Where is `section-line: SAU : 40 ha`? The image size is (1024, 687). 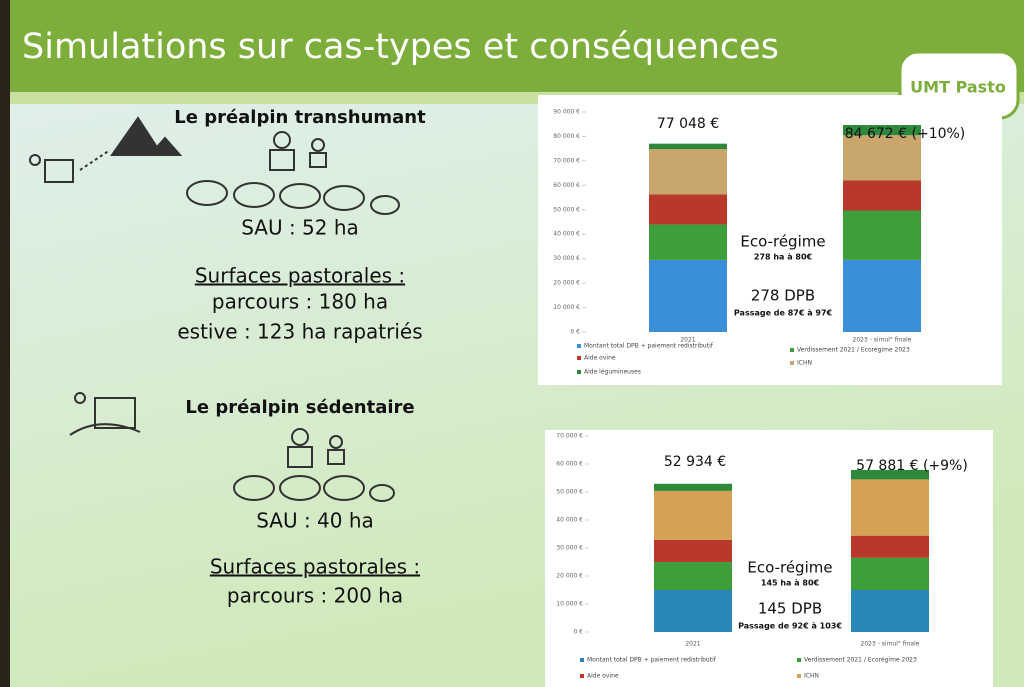
section-line: SAU : 40 ha is located at coordinates (315, 521).